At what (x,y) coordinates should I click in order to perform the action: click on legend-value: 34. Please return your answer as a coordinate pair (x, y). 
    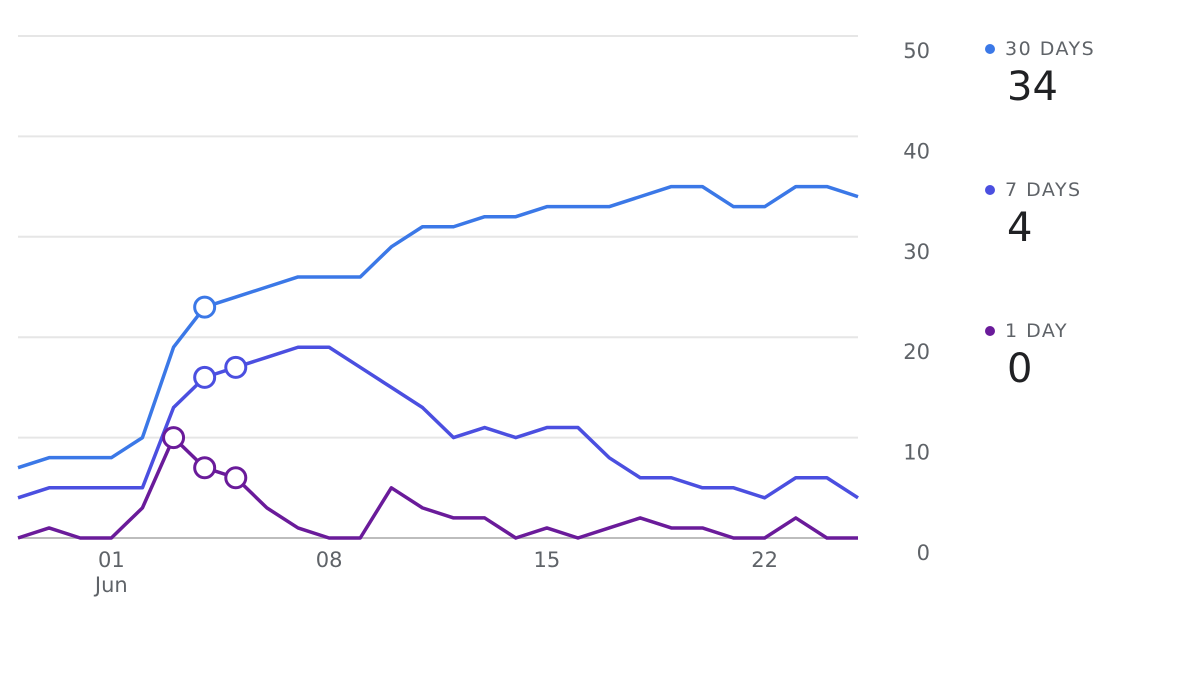
    Looking at the image, I should click on (1032, 87).